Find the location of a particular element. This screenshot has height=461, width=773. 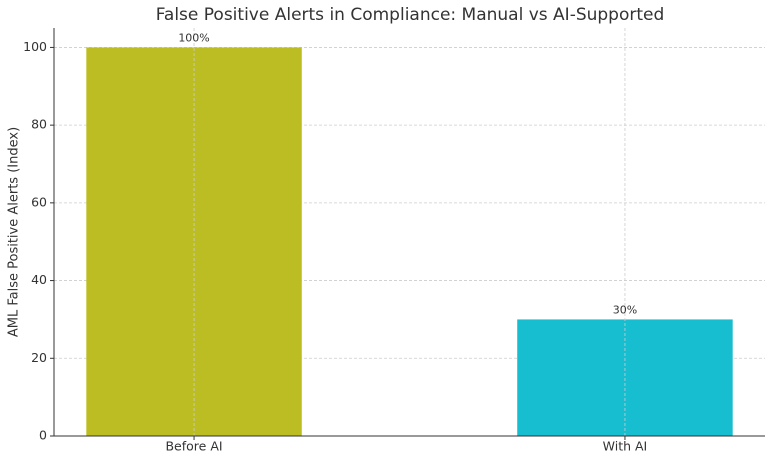

y-tick-label: 40 is located at coordinates (39, 279).